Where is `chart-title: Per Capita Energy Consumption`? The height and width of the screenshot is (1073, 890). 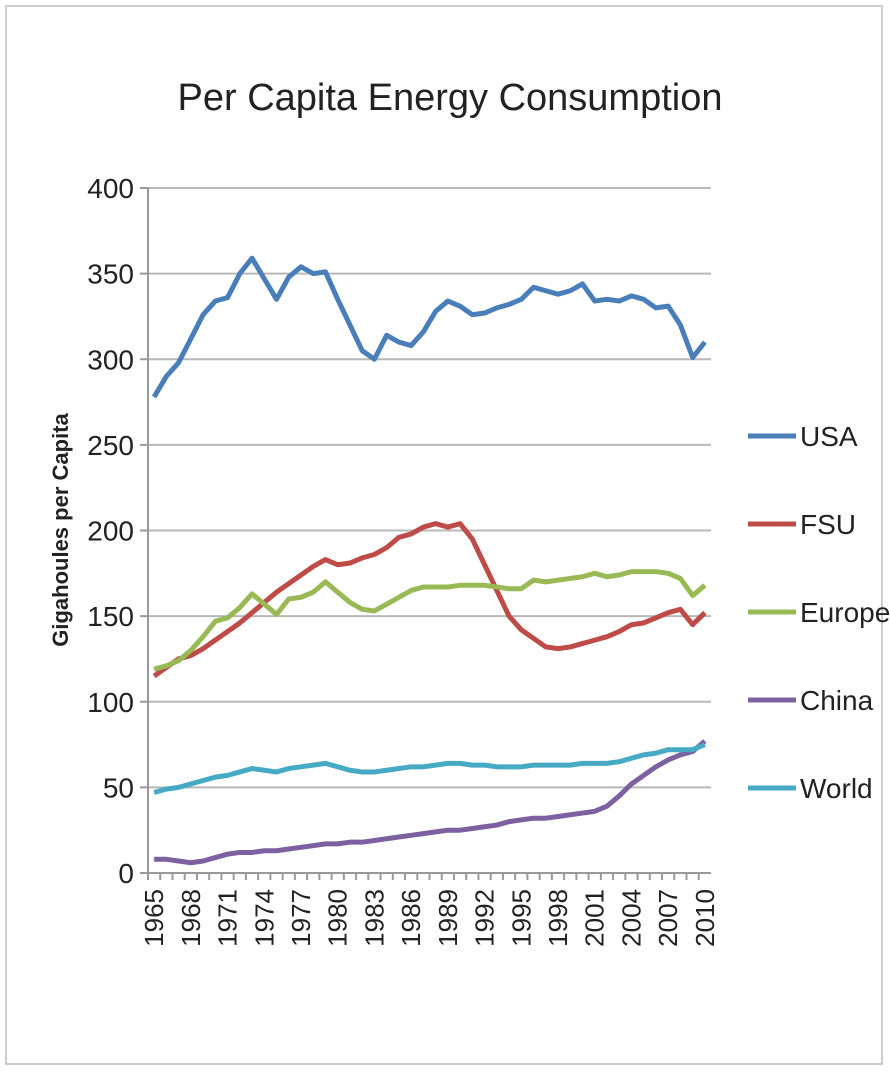 chart-title: Per Capita Energy Consumption is located at coordinates (450, 98).